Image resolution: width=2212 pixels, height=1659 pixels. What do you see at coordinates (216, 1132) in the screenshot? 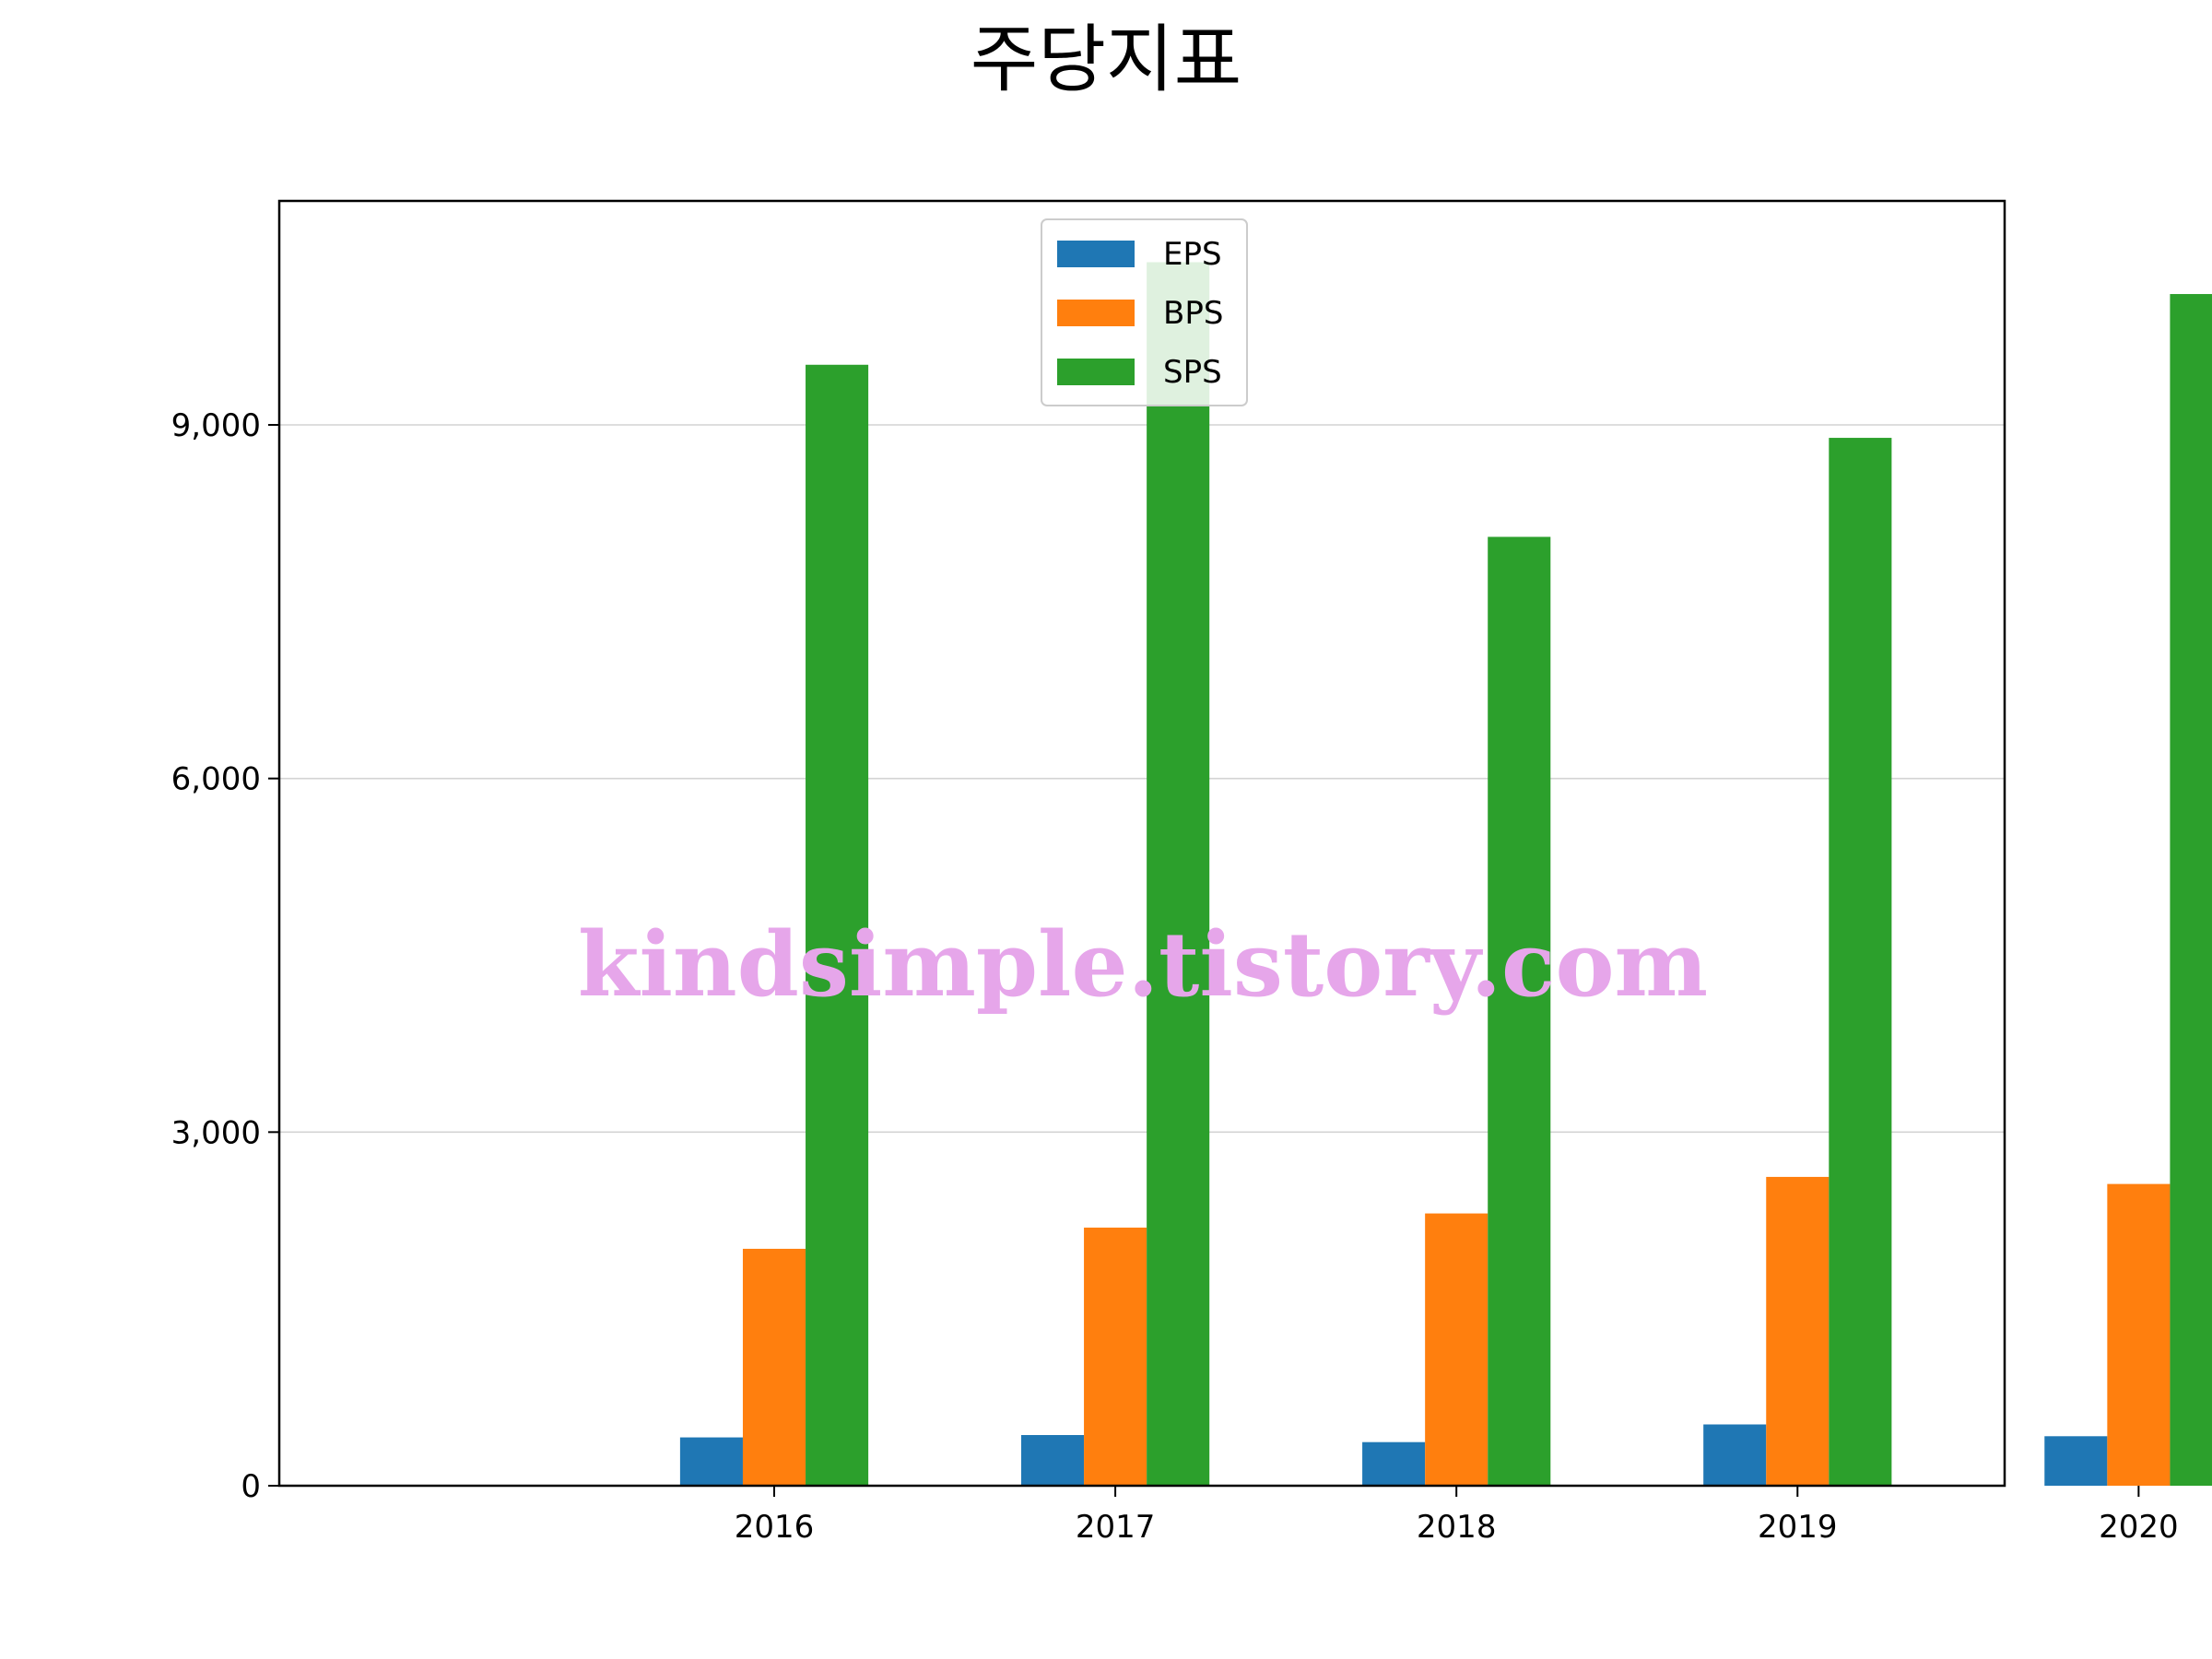
I see `y-tick-label: 3,000` at bounding box center [216, 1132].